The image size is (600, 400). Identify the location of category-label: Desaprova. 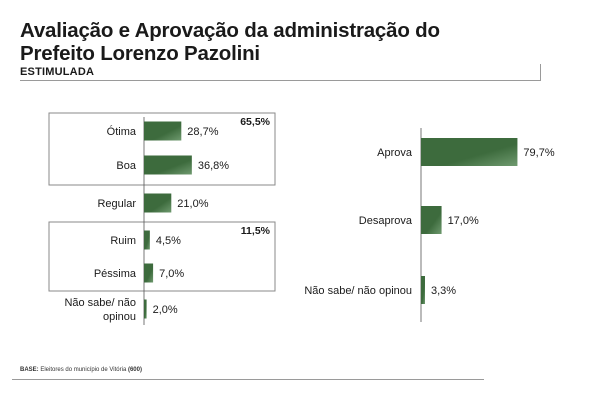
(386, 221).